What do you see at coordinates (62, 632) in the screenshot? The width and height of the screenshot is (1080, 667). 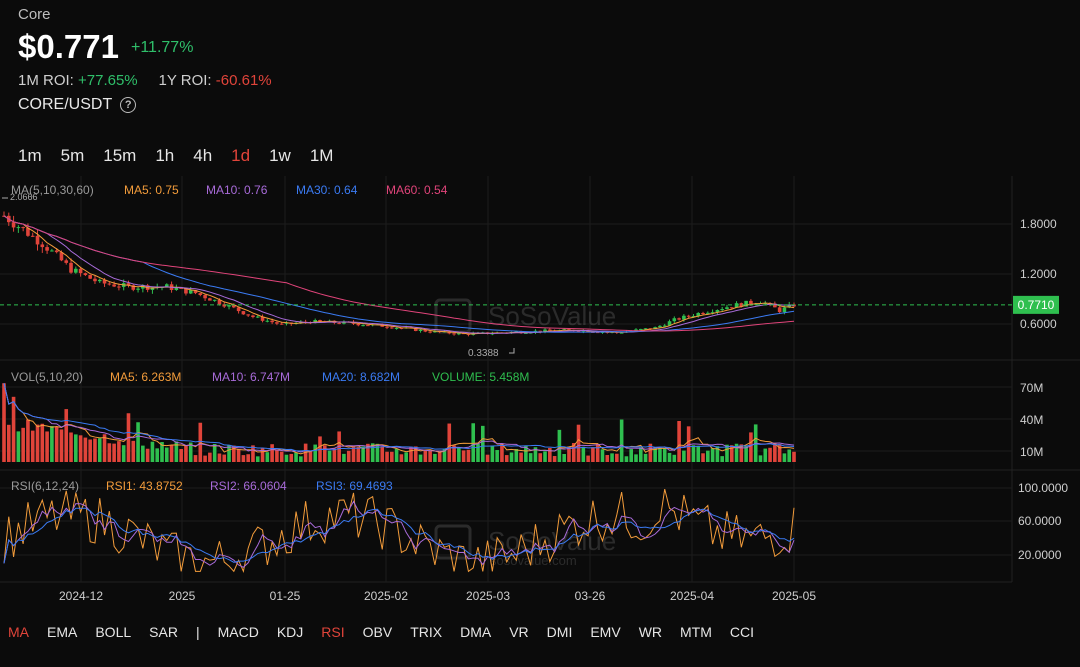 I see `indicator-ema: EMA` at bounding box center [62, 632].